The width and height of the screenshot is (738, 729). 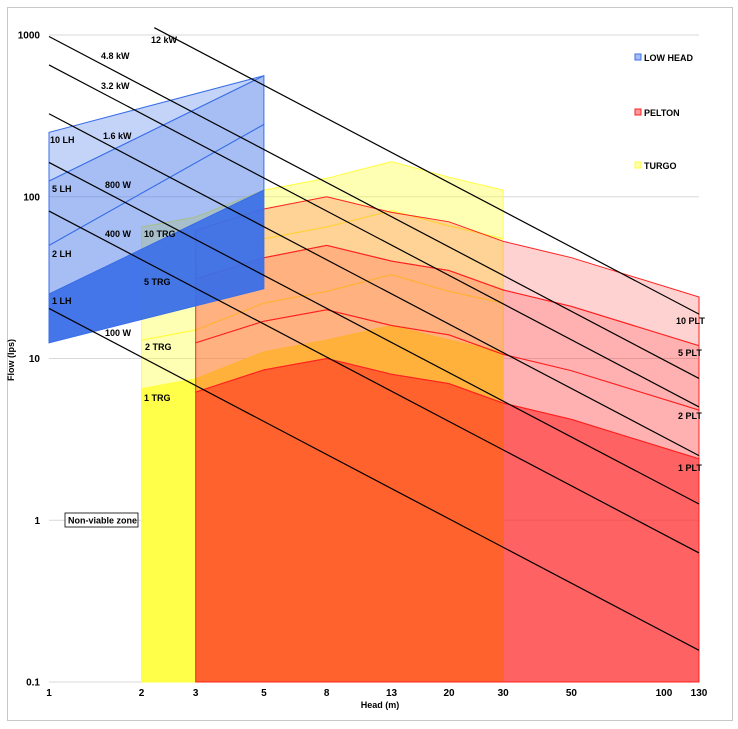 What do you see at coordinates (115, 56) in the screenshot?
I see `power-line-label-5: 4.8 kW` at bounding box center [115, 56].